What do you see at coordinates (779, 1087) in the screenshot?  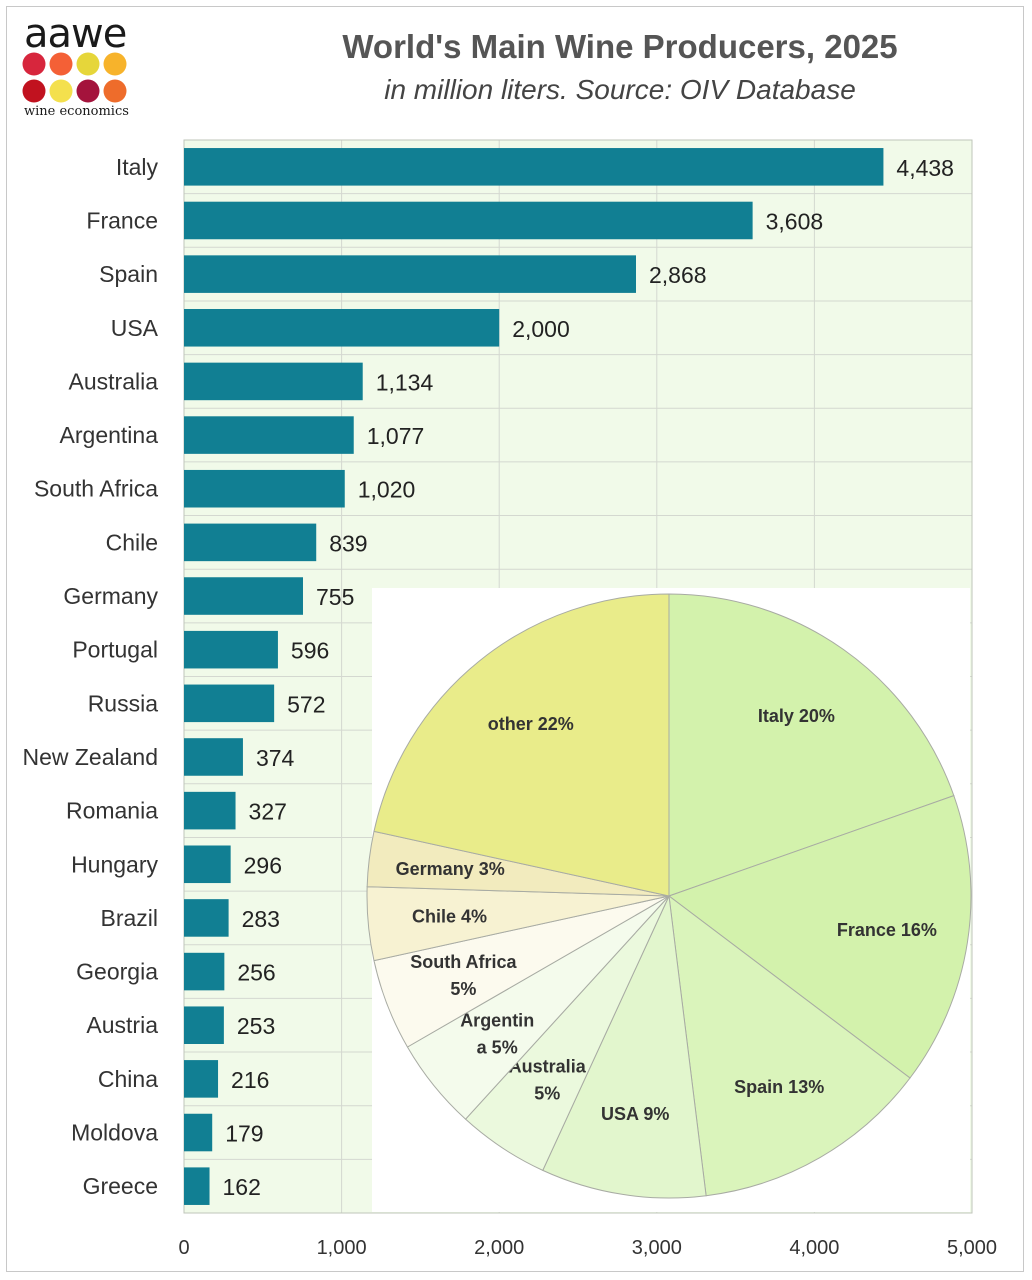 I see `pie-slice-label: Spain 13%` at bounding box center [779, 1087].